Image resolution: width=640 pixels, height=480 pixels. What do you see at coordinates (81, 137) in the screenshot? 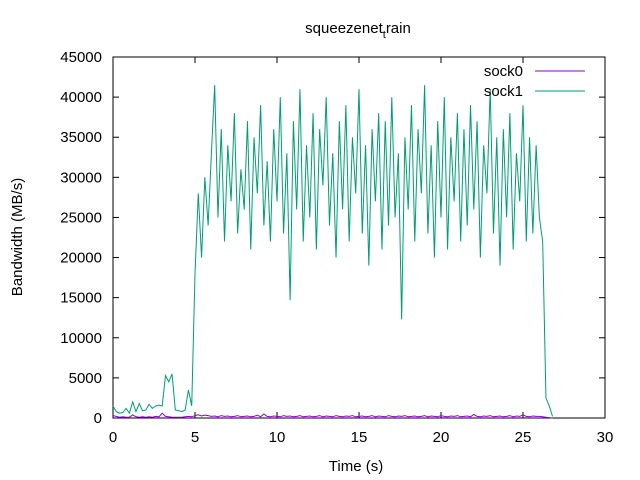
I see `y-tick-label: 35000` at bounding box center [81, 137].